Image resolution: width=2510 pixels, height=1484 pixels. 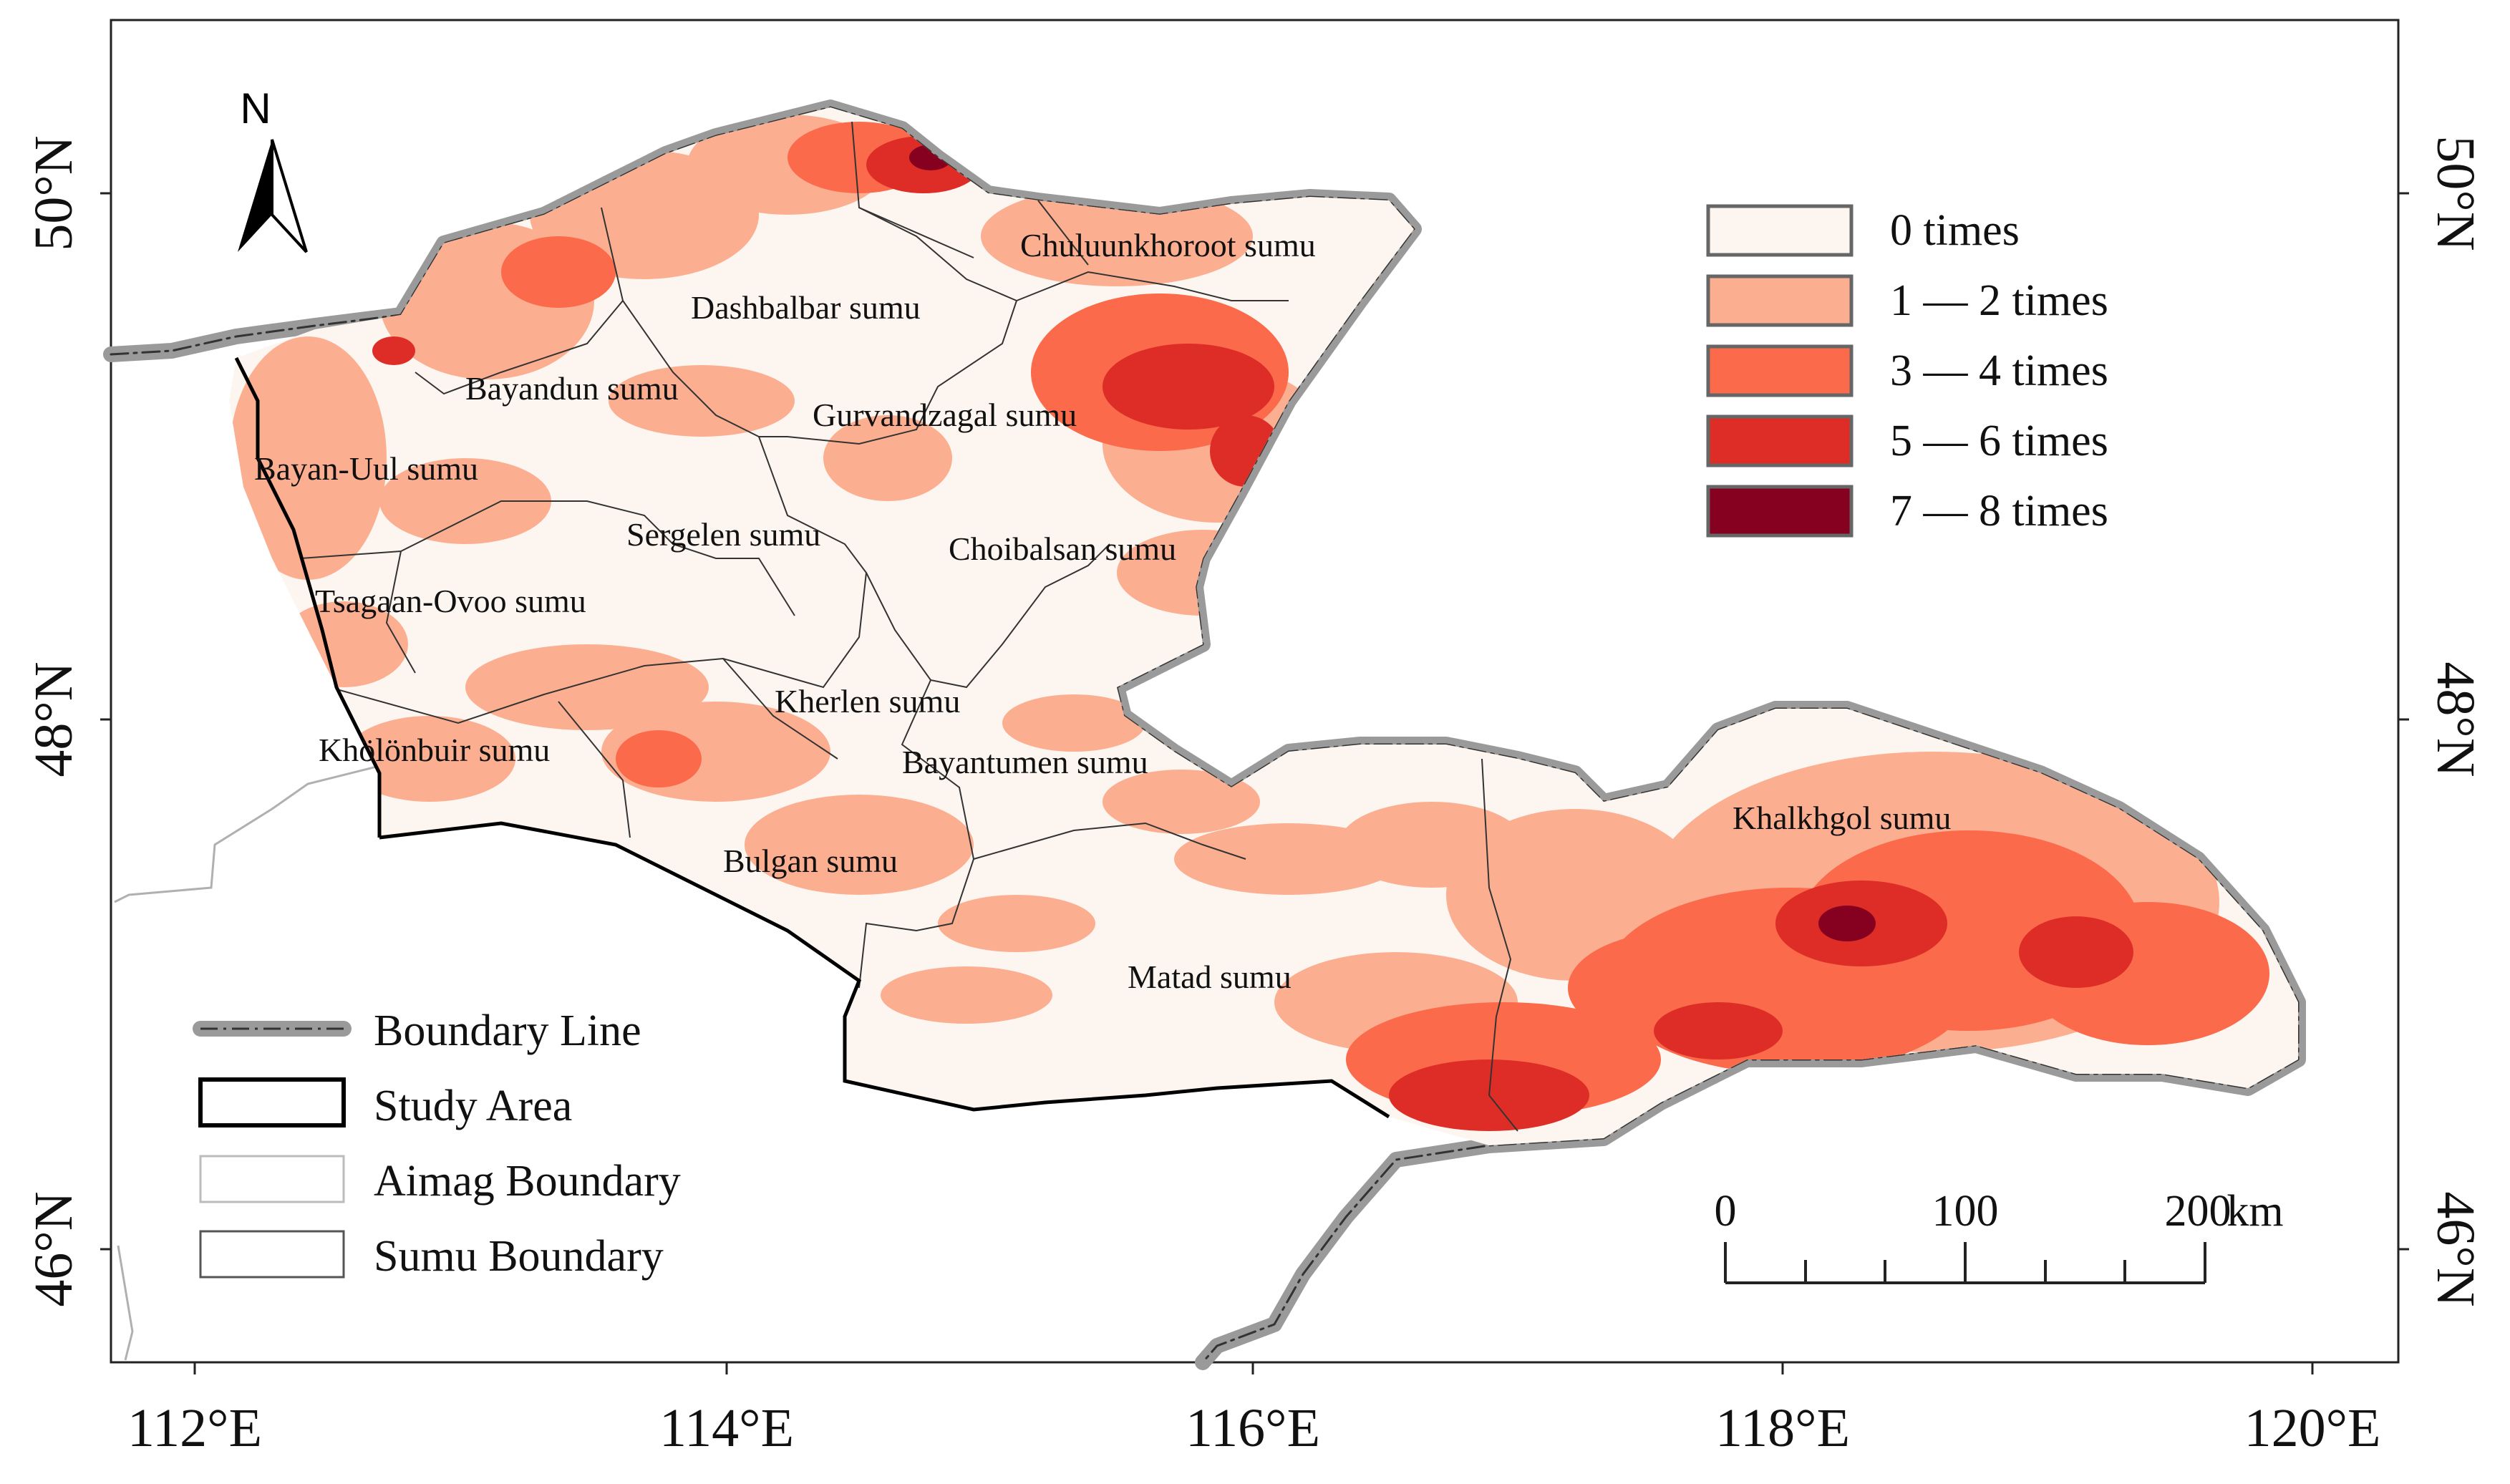 What do you see at coordinates (256, 108) in the screenshot?
I see `north-arrow-label: N` at bounding box center [256, 108].